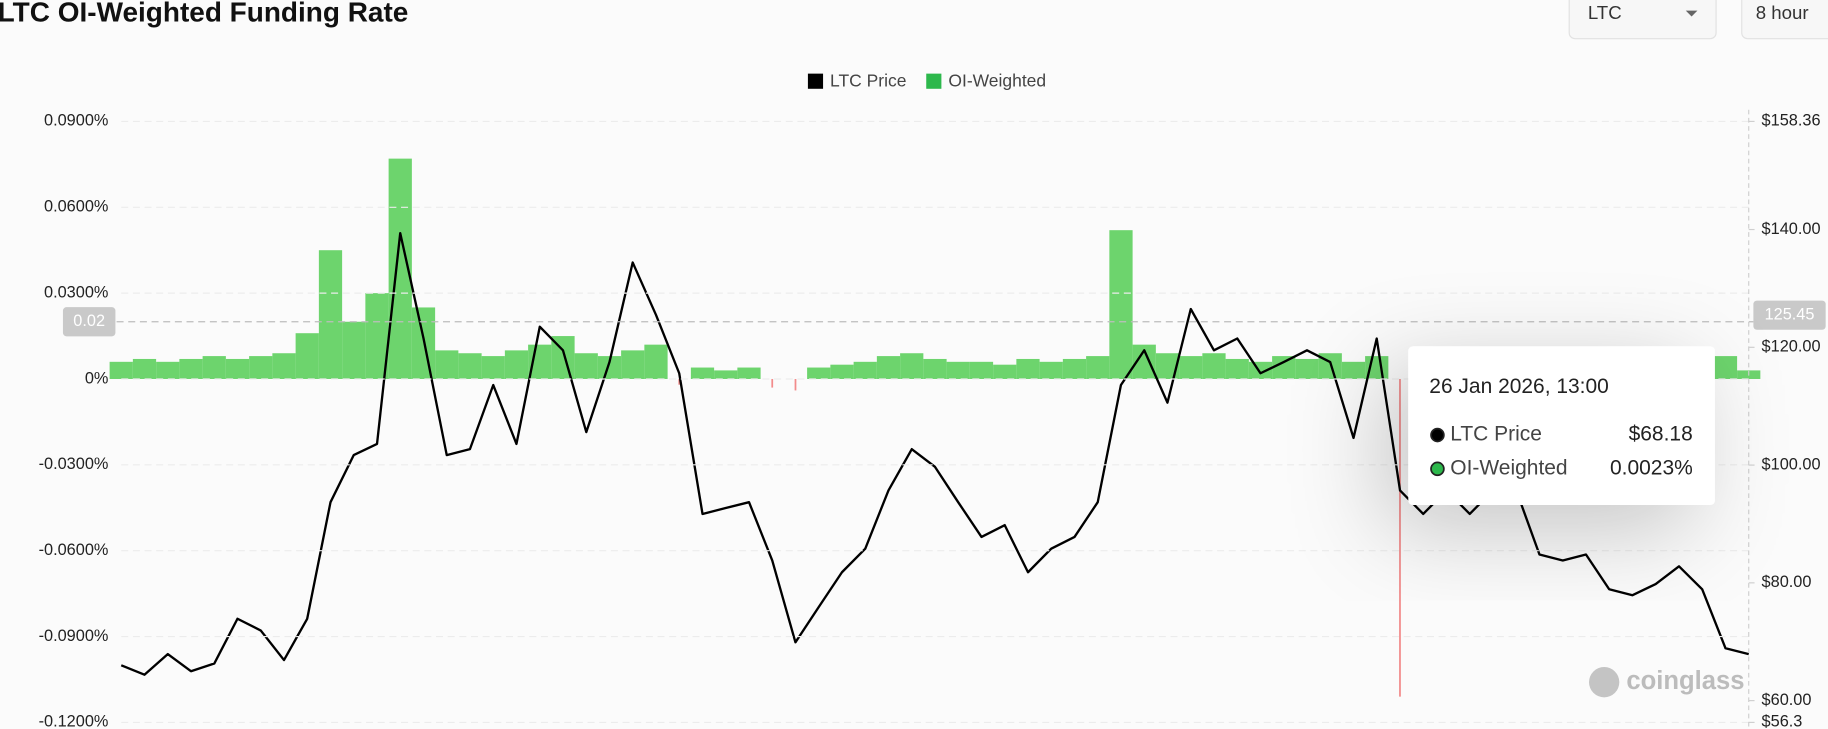 Image resolution: width=1828 pixels, height=729 pixels. I want to click on crosshair-y2-box, so click(1789, 315).